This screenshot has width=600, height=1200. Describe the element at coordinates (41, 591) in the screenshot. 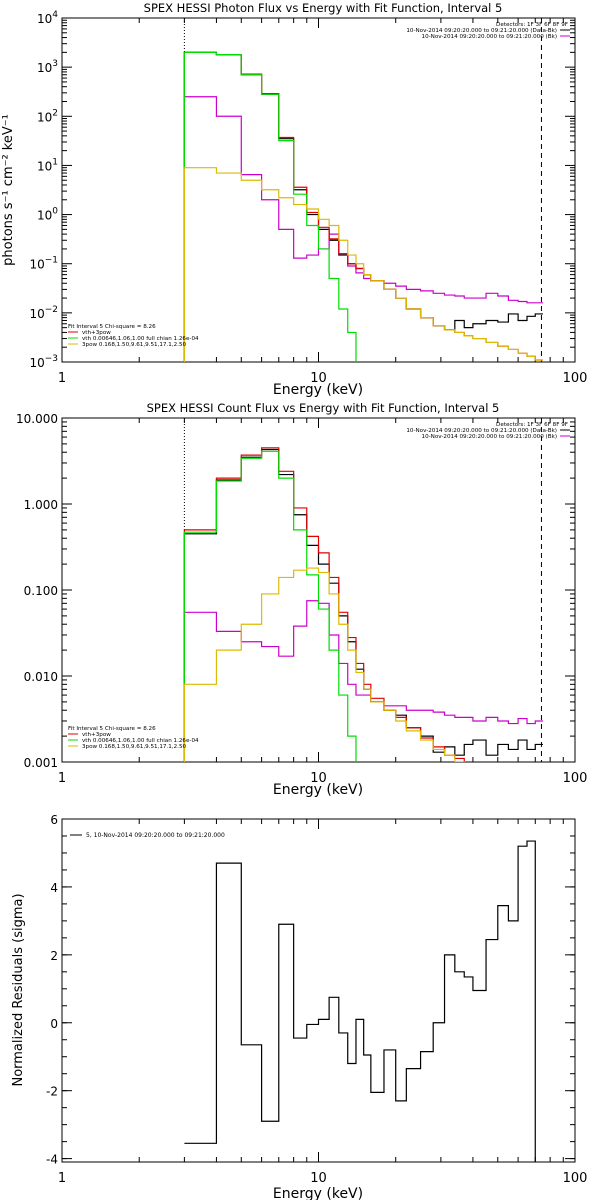

I see `y-tick-label: 0.100` at that location.